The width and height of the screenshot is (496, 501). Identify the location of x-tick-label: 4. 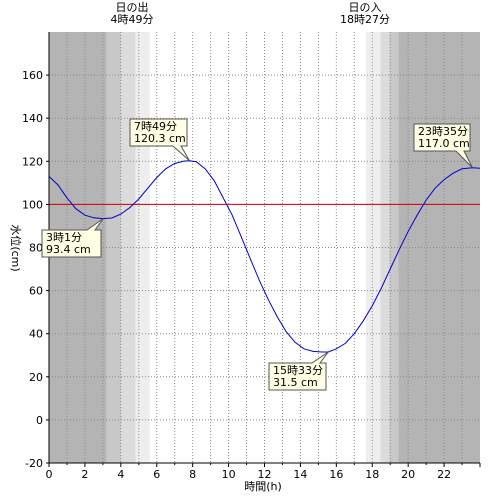
(120, 474).